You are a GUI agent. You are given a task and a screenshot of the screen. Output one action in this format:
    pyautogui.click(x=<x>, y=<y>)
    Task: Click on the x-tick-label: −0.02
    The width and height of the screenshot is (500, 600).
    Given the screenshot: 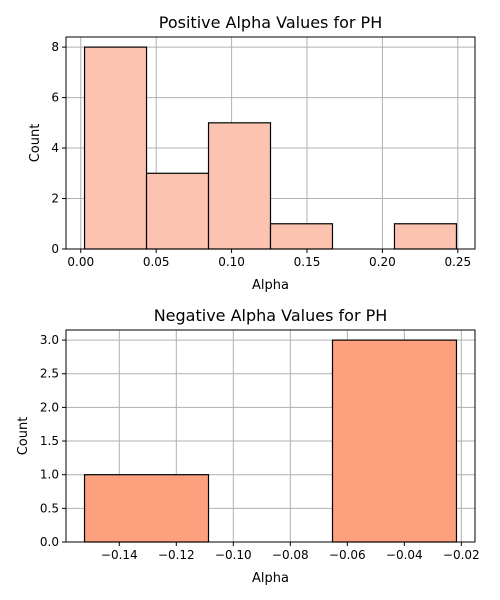 What is the action you would take?
    pyautogui.click(x=461, y=555)
    